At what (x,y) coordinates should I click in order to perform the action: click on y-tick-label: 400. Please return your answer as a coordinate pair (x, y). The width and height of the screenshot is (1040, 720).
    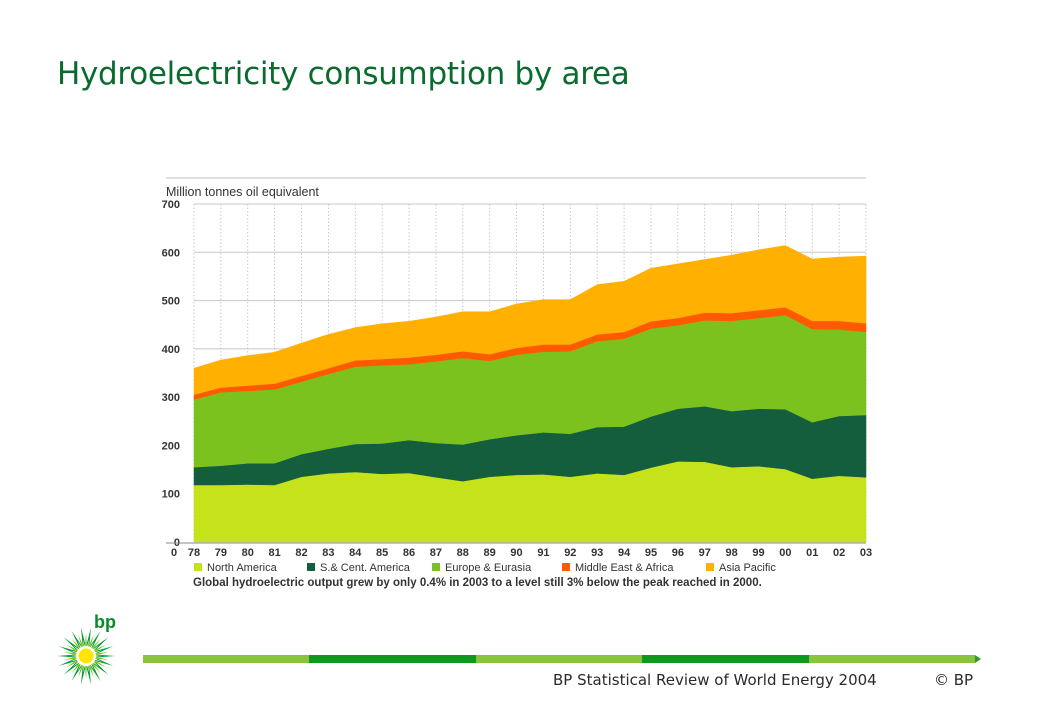
    Looking at the image, I should click on (171, 350).